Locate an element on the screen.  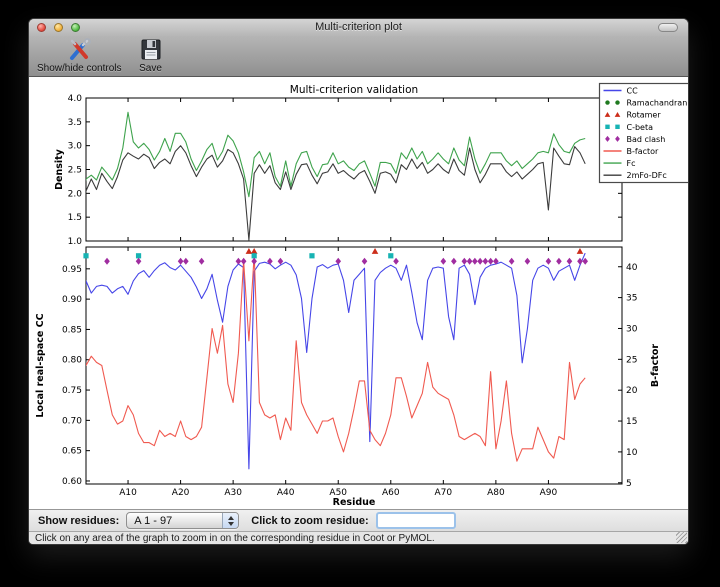
svg-text: 2mFo-DFc is located at coordinates (647, 175).